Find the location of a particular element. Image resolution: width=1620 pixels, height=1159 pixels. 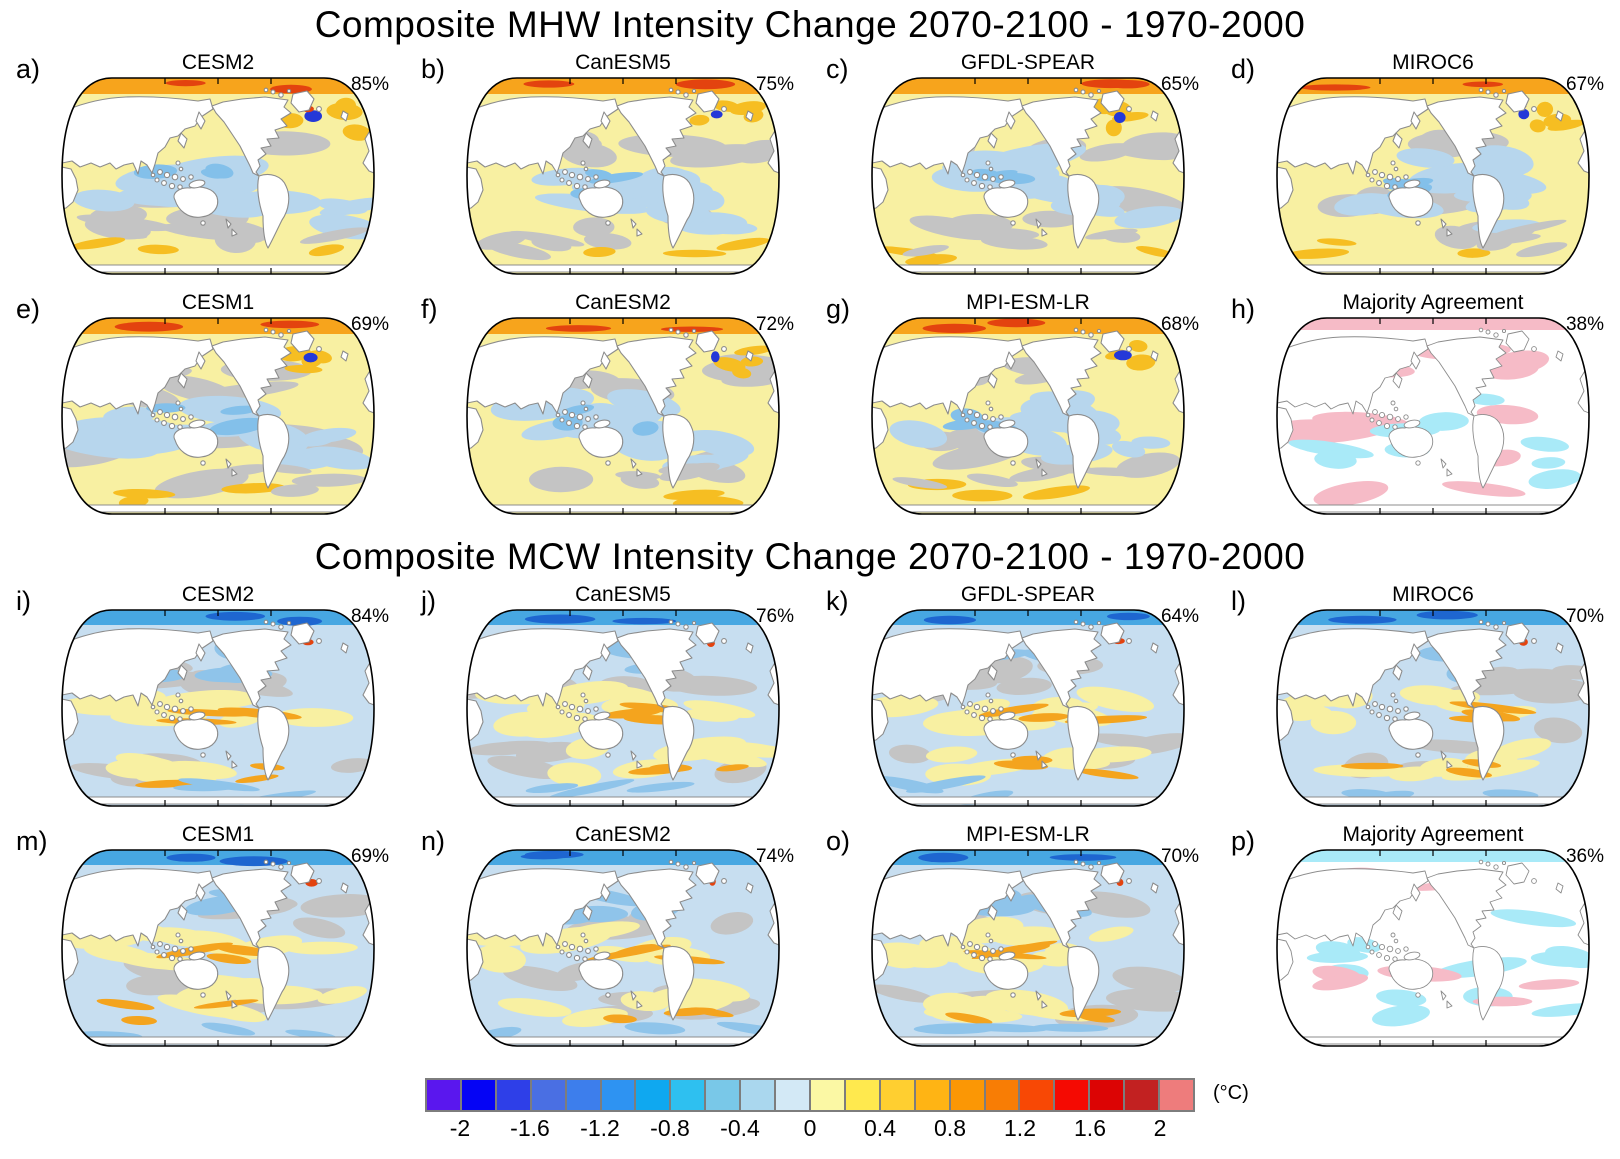

colorbar-tick-label: -0.4 is located at coordinates (740, 1128).